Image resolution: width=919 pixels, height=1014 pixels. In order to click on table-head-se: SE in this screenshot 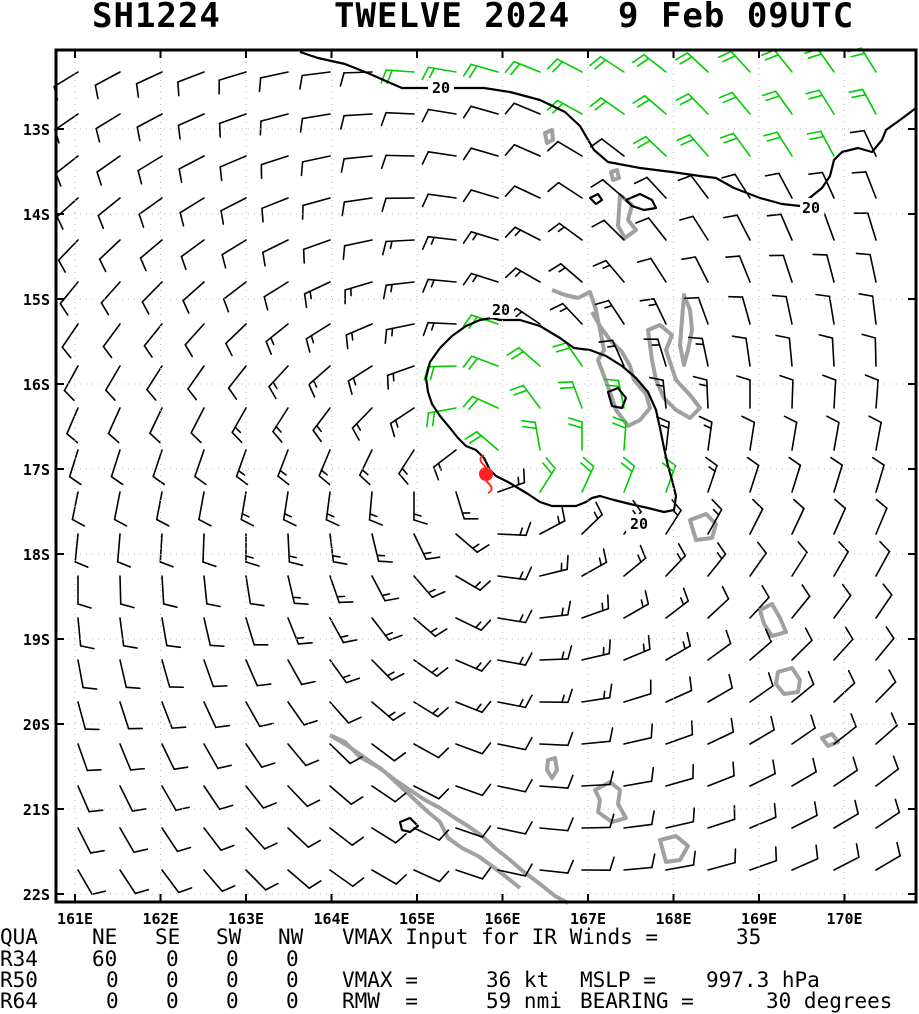, I will do `click(168, 937)`.